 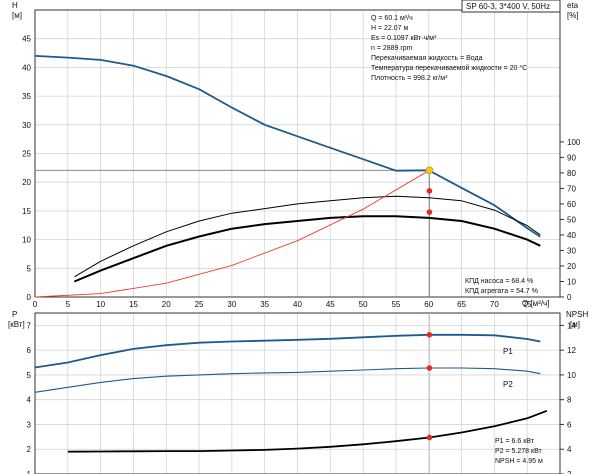 What do you see at coordinates (16, 324) in the screenshot?
I see `left-axis-label-kw: [кВт]` at bounding box center [16, 324].